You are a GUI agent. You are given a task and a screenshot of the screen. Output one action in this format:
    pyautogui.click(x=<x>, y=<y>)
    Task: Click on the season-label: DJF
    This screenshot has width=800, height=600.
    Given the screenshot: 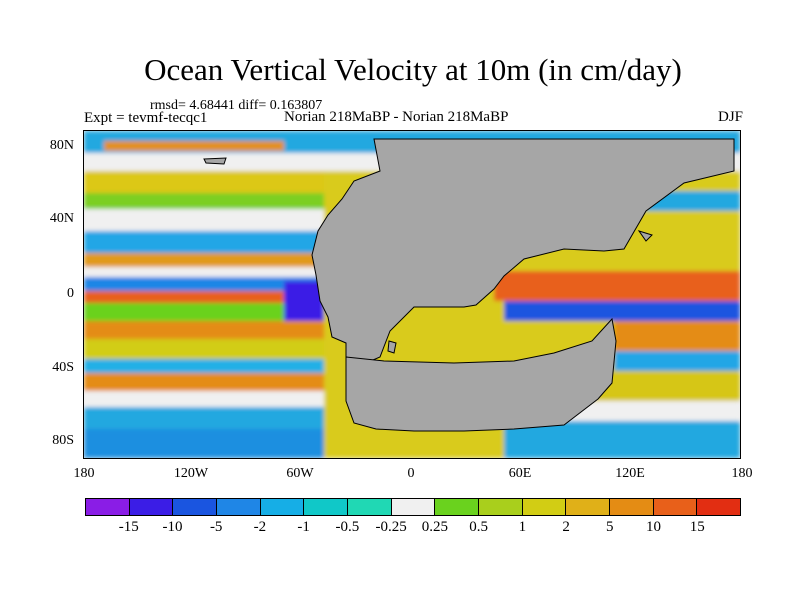 What is the action you would take?
    pyautogui.click(x=730, y=117)
    